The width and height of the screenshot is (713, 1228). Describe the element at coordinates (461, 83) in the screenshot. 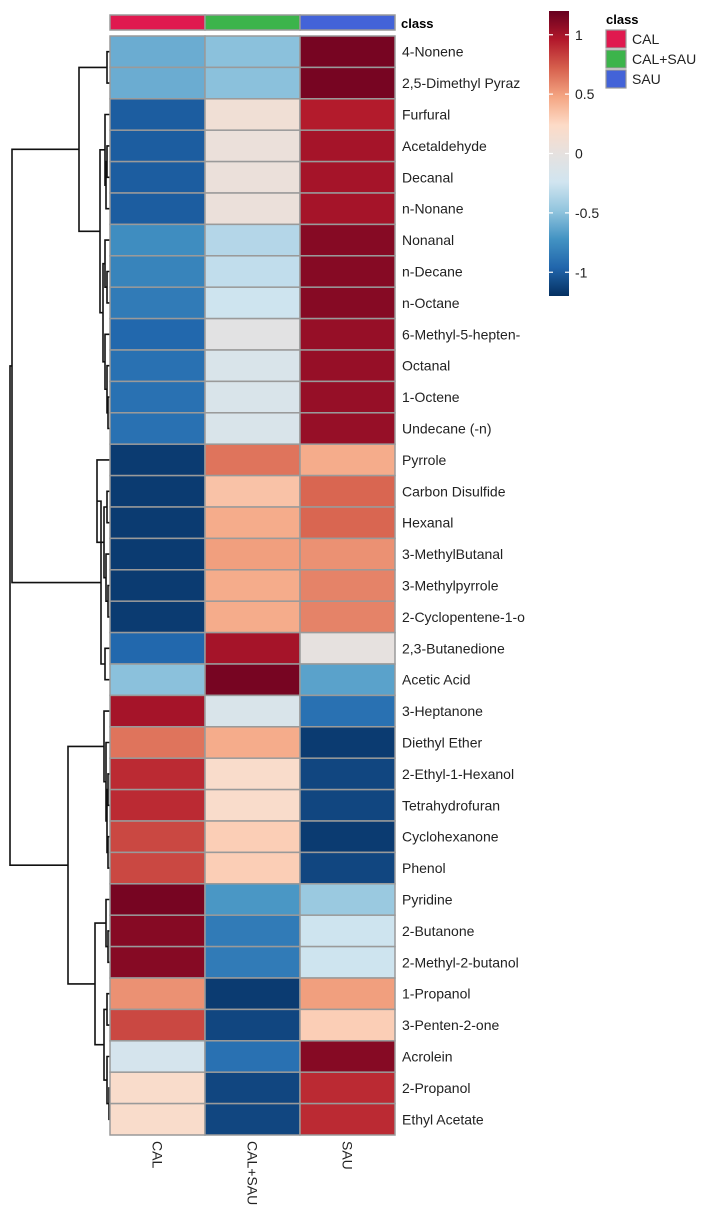

I see `row-label: 2,5-Dimethyl Pyraz` at that location.